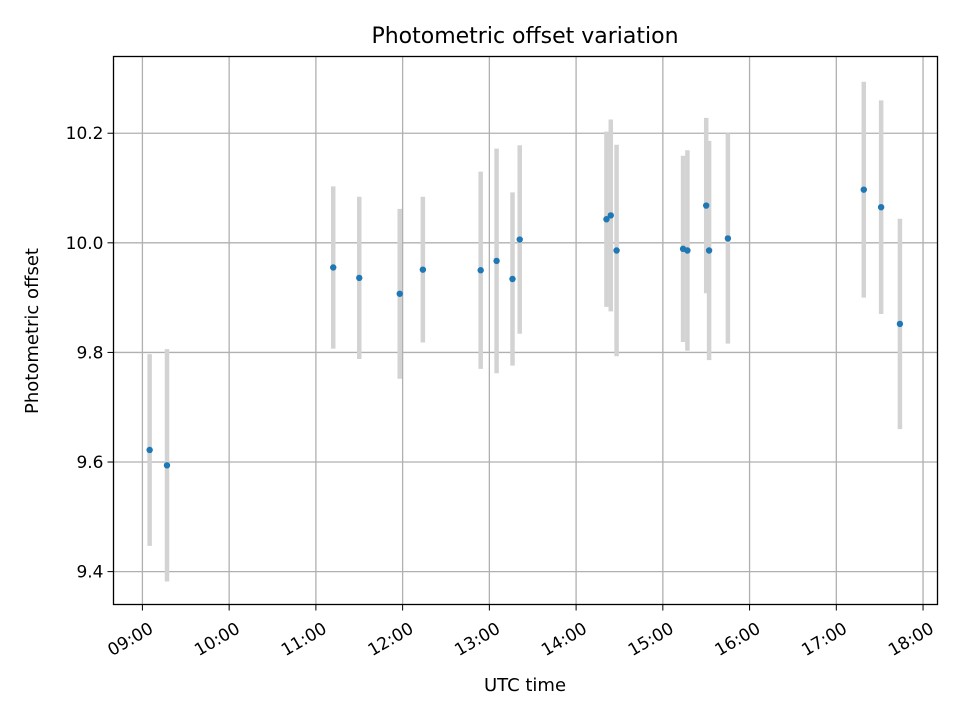  Describe the element at coordinates (524, 36) in the screenshot. I see `chart-title: Photometric offset variation` at that location.